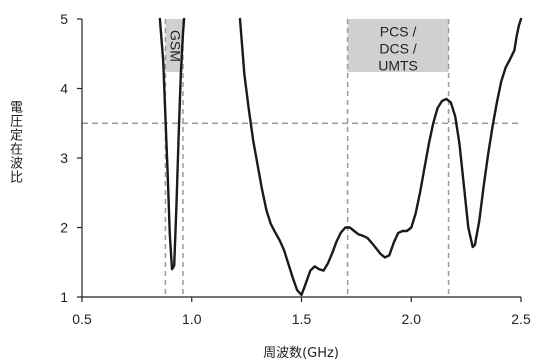 This screenshot has width=542, height=360. Describe the element at coordinates (397, 49) in the screenshot. I see `band-label-1-line-1: DCS /` at that location.